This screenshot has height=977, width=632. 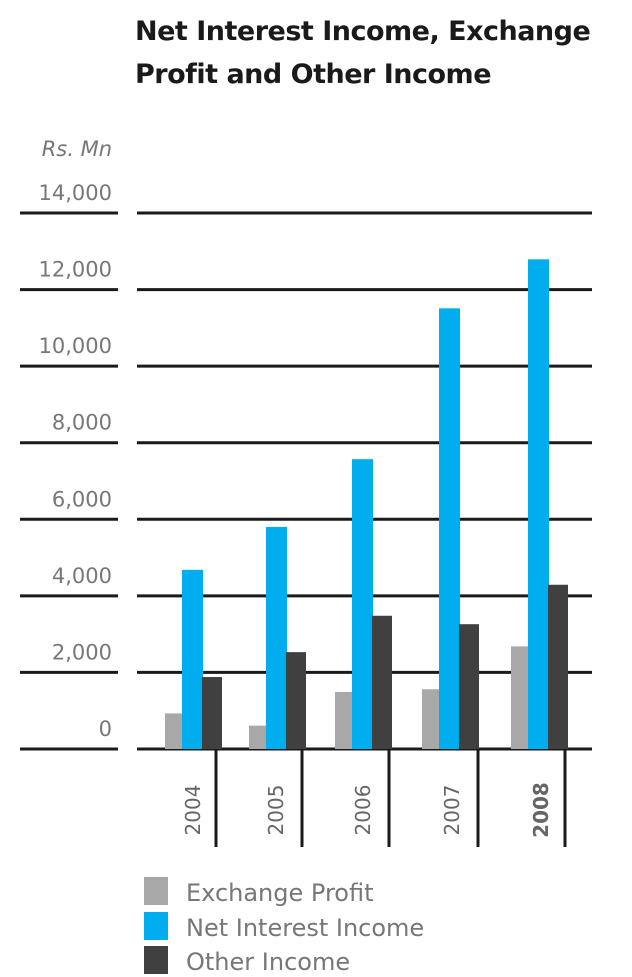 What do you see at coordinates (75, 346) in the screenshot?
I see `y-tick-label: 10,000` at bounding box center [75, 346].